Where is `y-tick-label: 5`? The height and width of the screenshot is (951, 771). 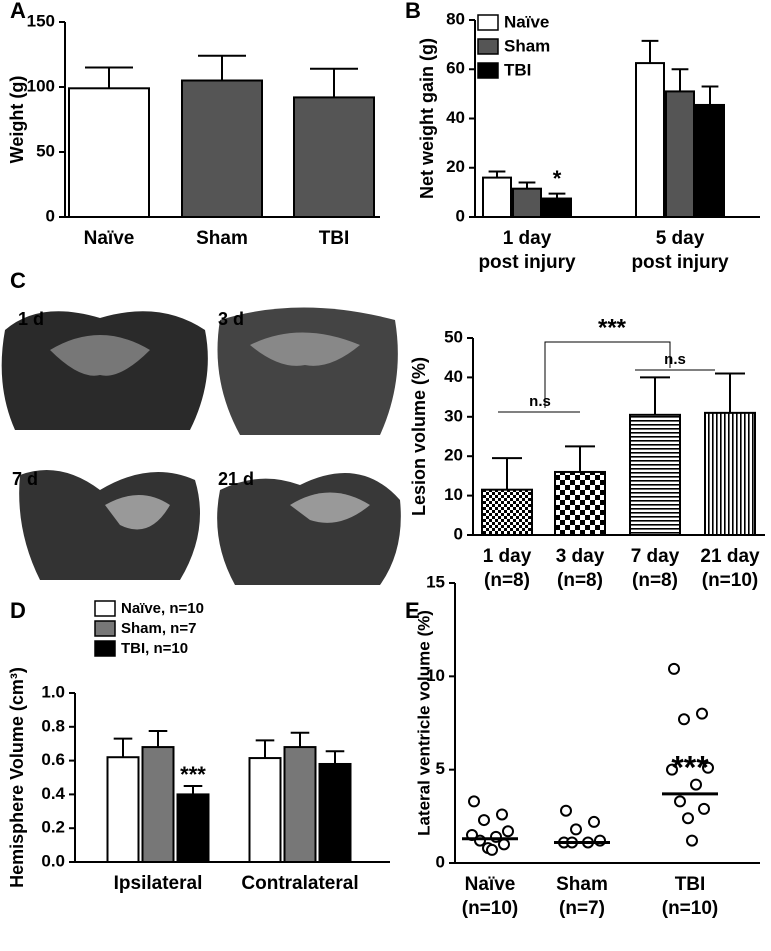 y-tick-label: 5 is located at coordinates (440, 768).